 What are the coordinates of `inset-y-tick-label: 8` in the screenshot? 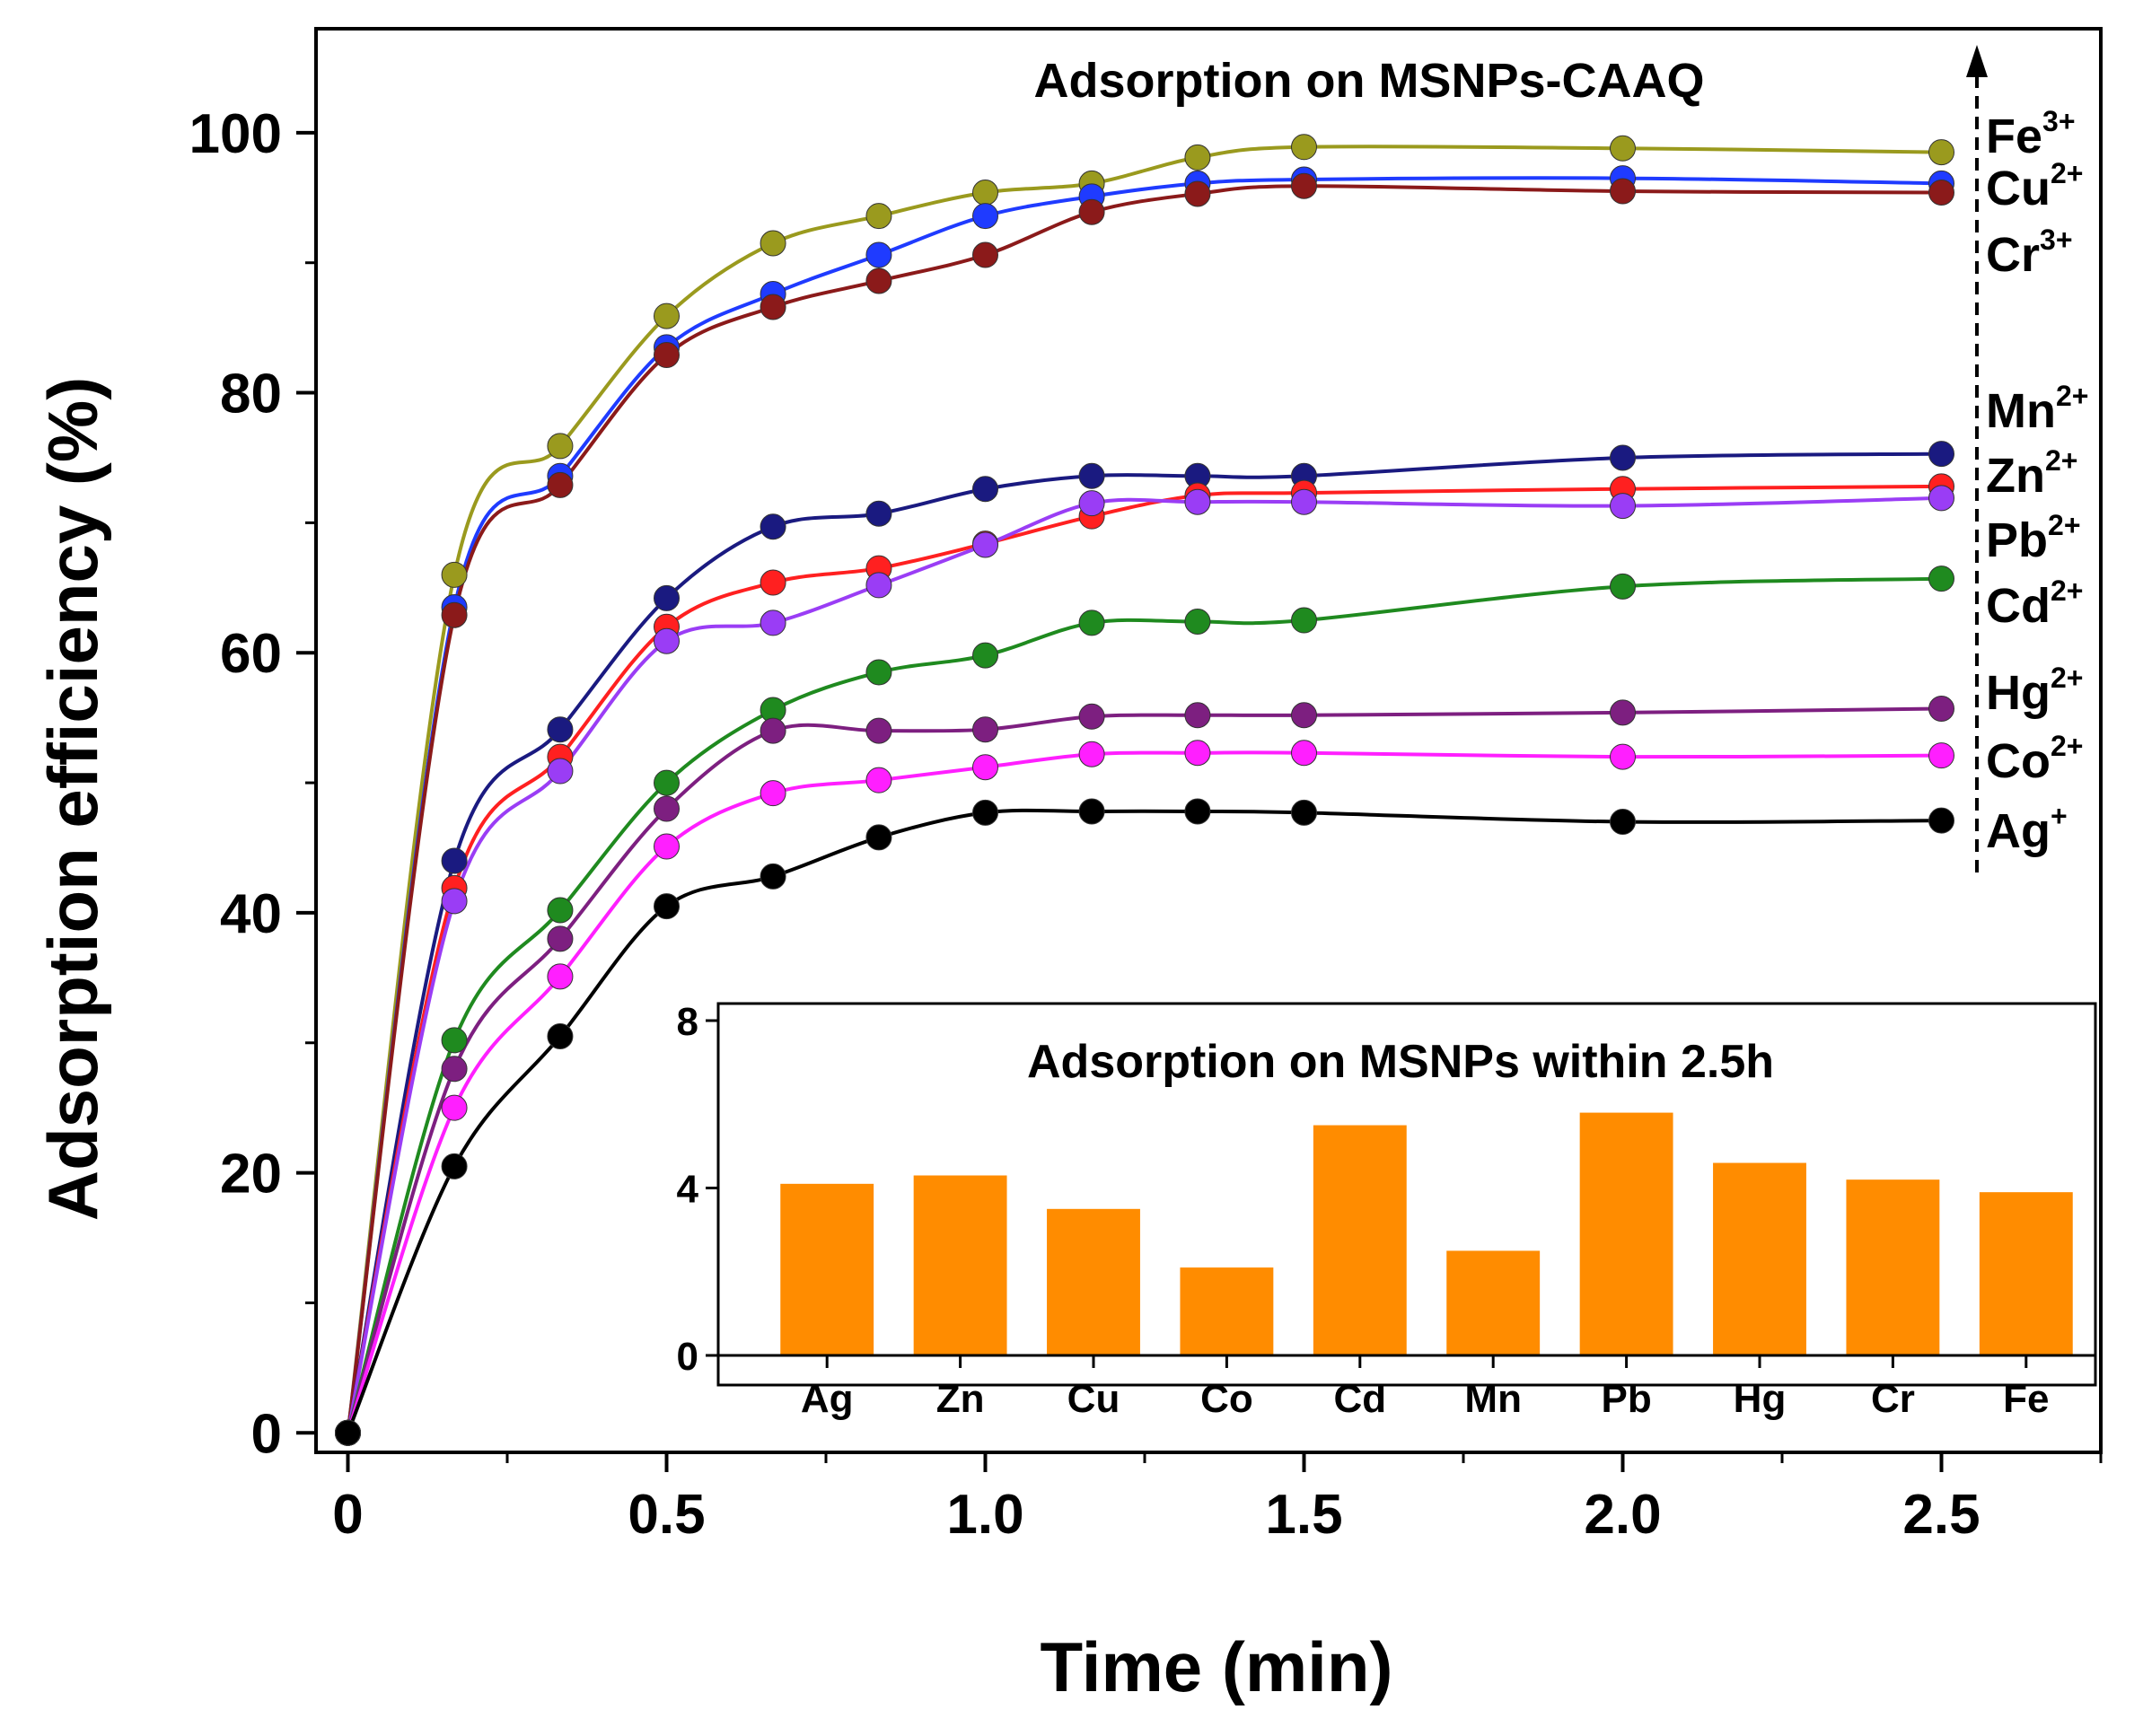 It's located at (687, 1022).